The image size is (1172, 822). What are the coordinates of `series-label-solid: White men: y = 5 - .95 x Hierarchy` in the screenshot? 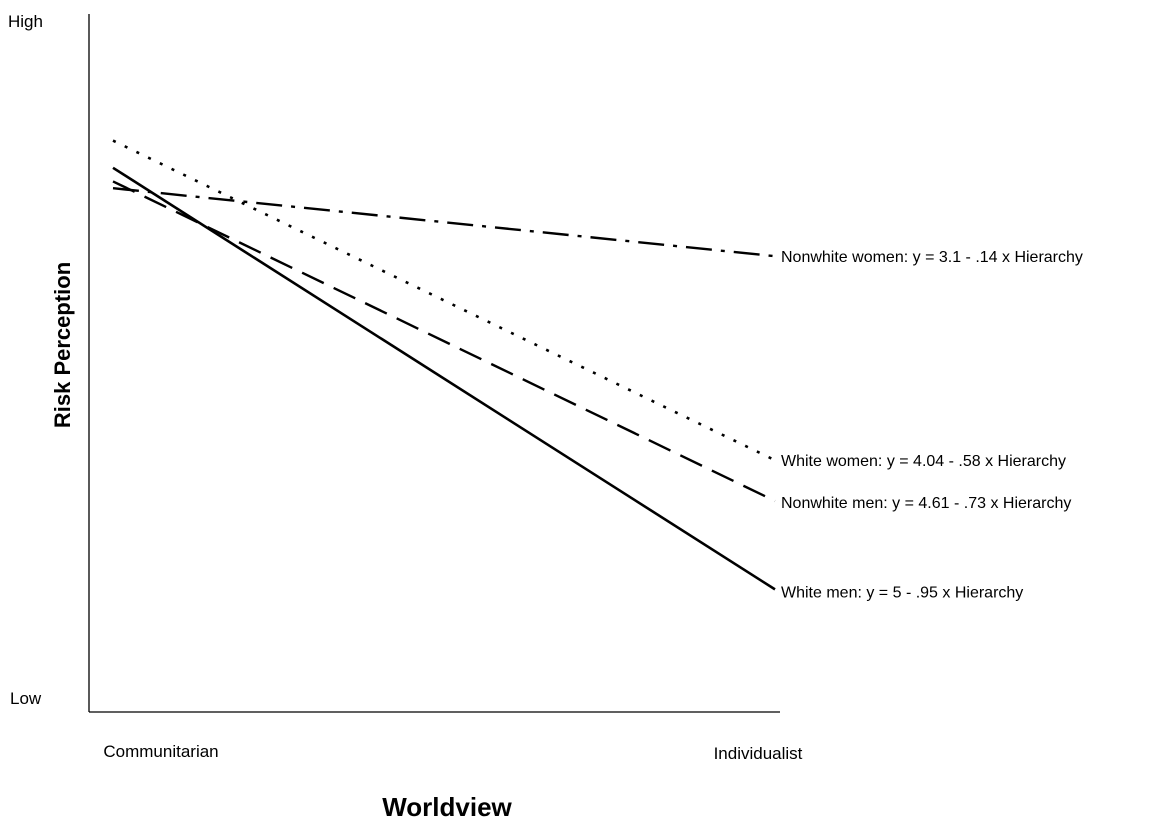 It's located at (902, 592).